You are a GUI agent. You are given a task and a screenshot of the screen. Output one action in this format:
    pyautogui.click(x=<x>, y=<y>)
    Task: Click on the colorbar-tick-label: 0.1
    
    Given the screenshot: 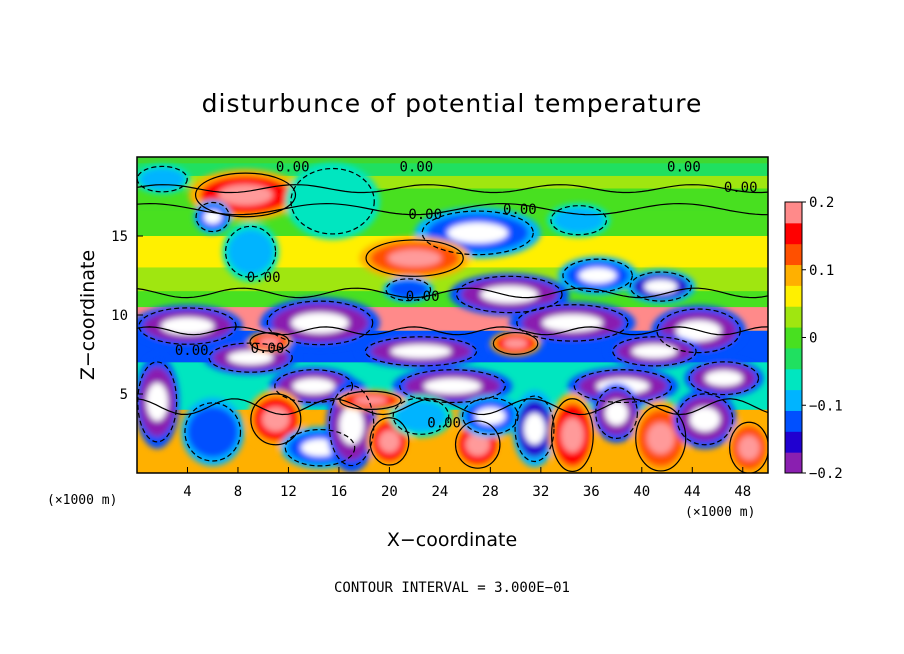 What is the action you would take?
    pyautogui.click(x=821, y=271)
    